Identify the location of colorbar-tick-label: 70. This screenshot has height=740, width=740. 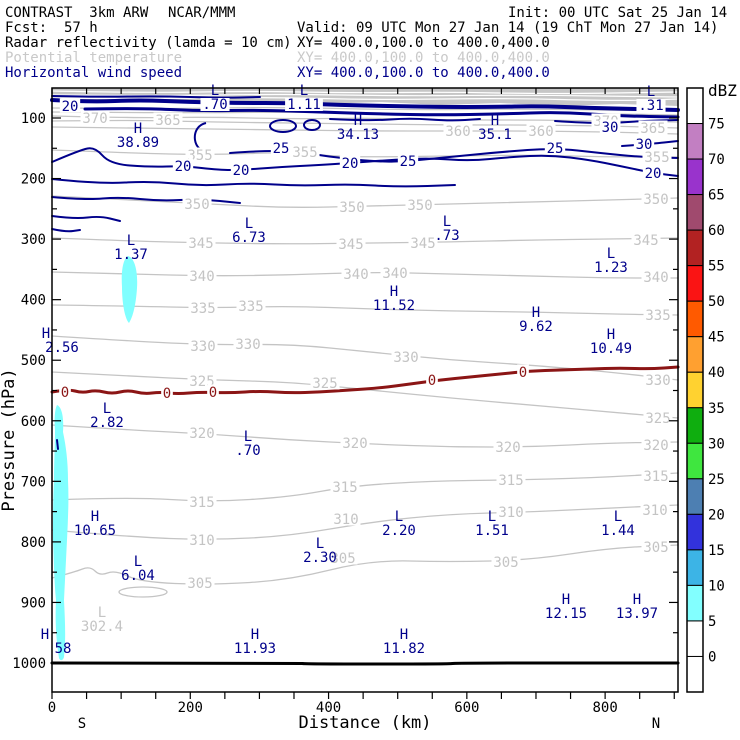
(716, 160).